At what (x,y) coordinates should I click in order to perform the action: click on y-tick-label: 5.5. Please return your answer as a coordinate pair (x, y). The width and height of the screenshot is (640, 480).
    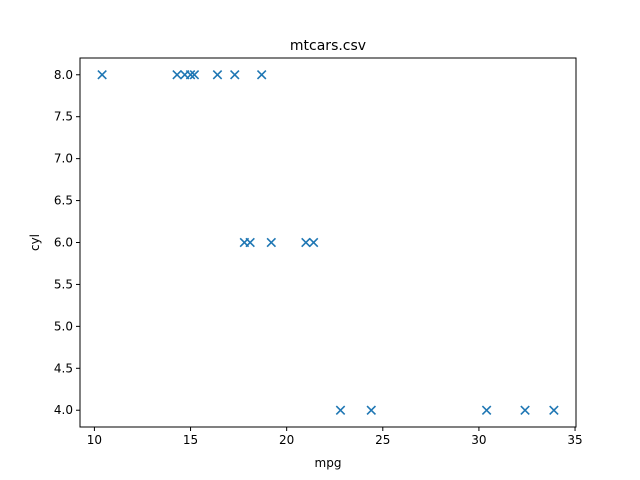
    Looking at the image, I should click on (63, 284).